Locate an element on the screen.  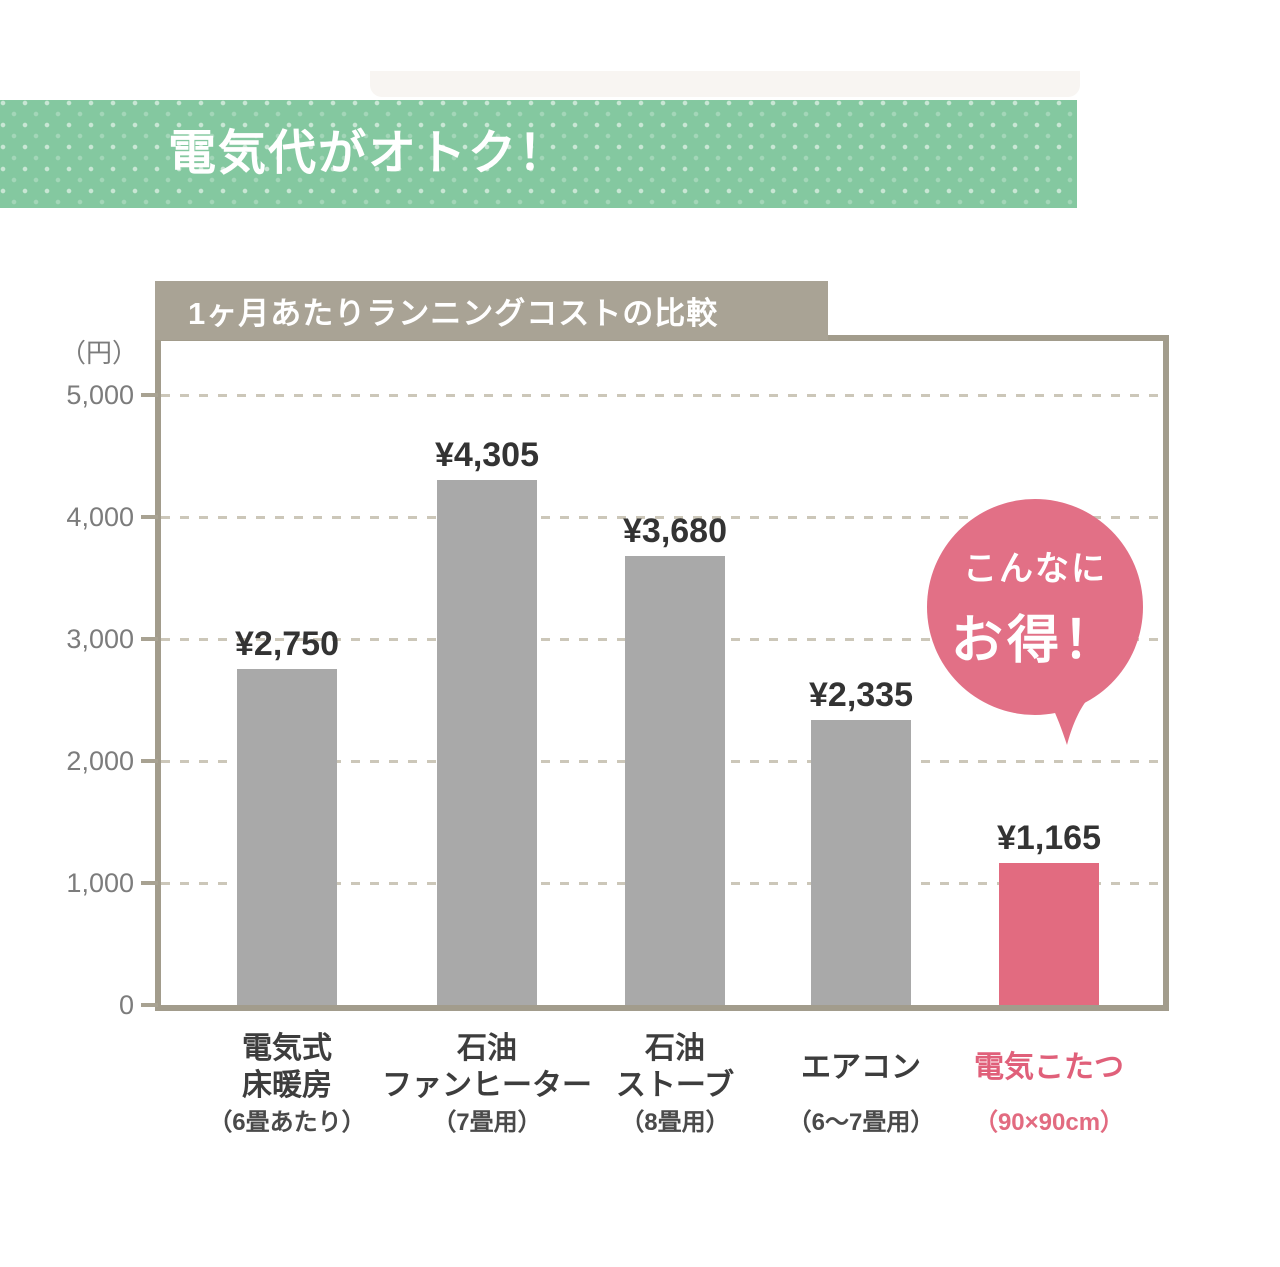
category-note: （90×90cm） is located at coordinates (1049, 1122).